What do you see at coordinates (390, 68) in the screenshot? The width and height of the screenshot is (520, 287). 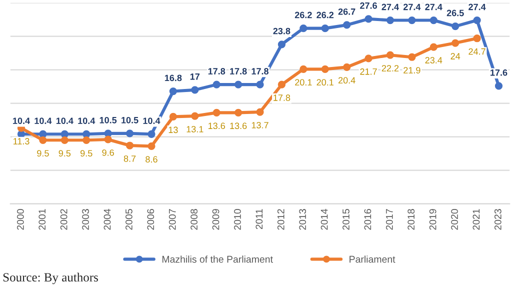 I see `data-label: 22.2` at bounding box center [390, 68].